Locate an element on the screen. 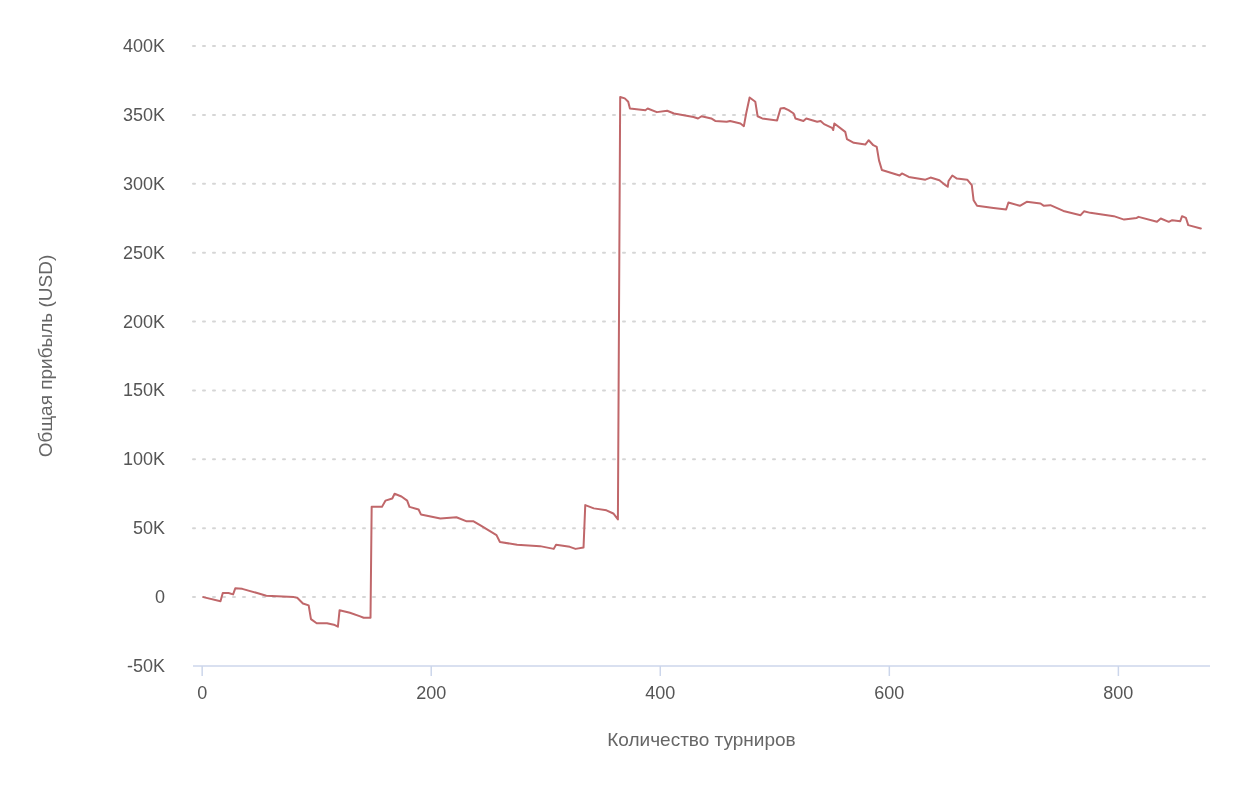 The image size is (1260, 790). y-tick-label: 0 is located at coordinates (159, 597).